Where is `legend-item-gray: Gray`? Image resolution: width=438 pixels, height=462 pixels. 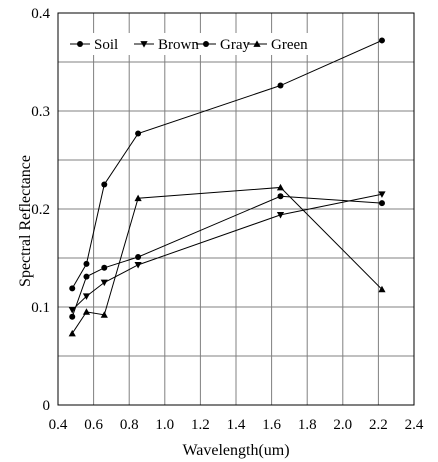 legend-item-gray: Gray is located at coordinates (223, 45).